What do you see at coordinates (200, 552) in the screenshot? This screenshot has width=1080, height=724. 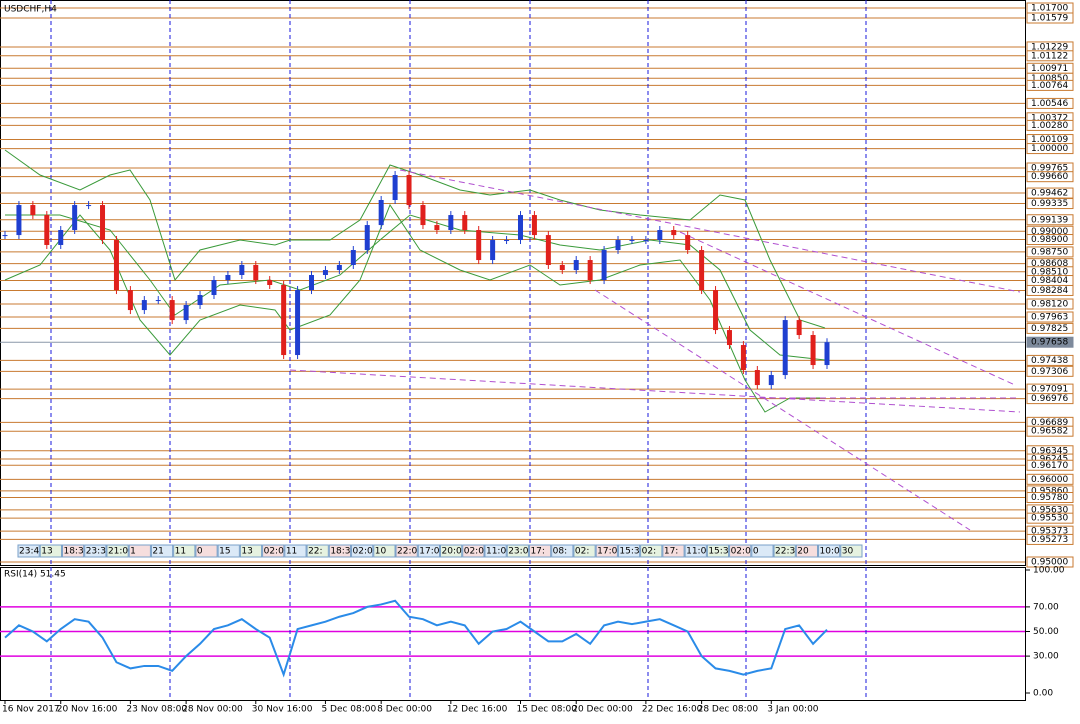 I see `time-marker: 0` at bounding box center [200, 552].